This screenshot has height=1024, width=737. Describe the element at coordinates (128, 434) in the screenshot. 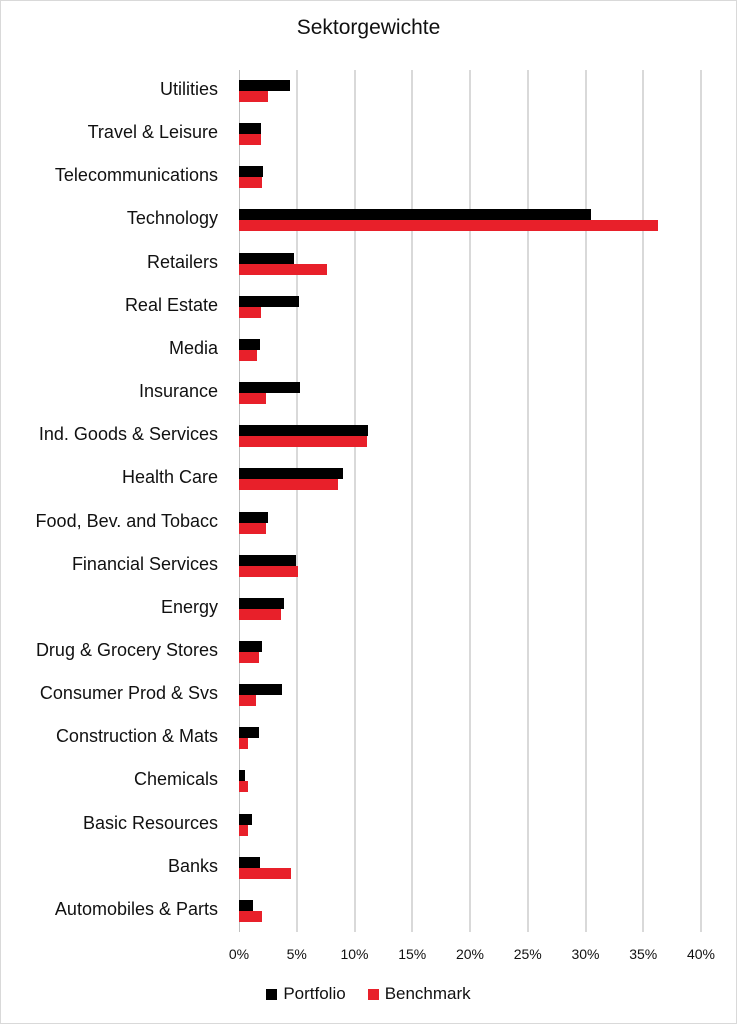

I see `category-label: Ind. Goods & Services` at that location.